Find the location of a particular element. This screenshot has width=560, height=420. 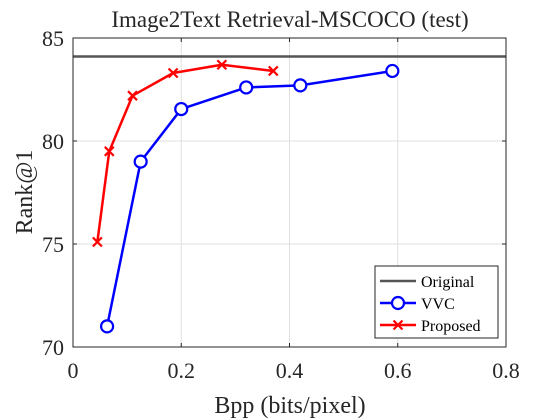

y-tick-label: 80 is located at coordinates (53, 141).